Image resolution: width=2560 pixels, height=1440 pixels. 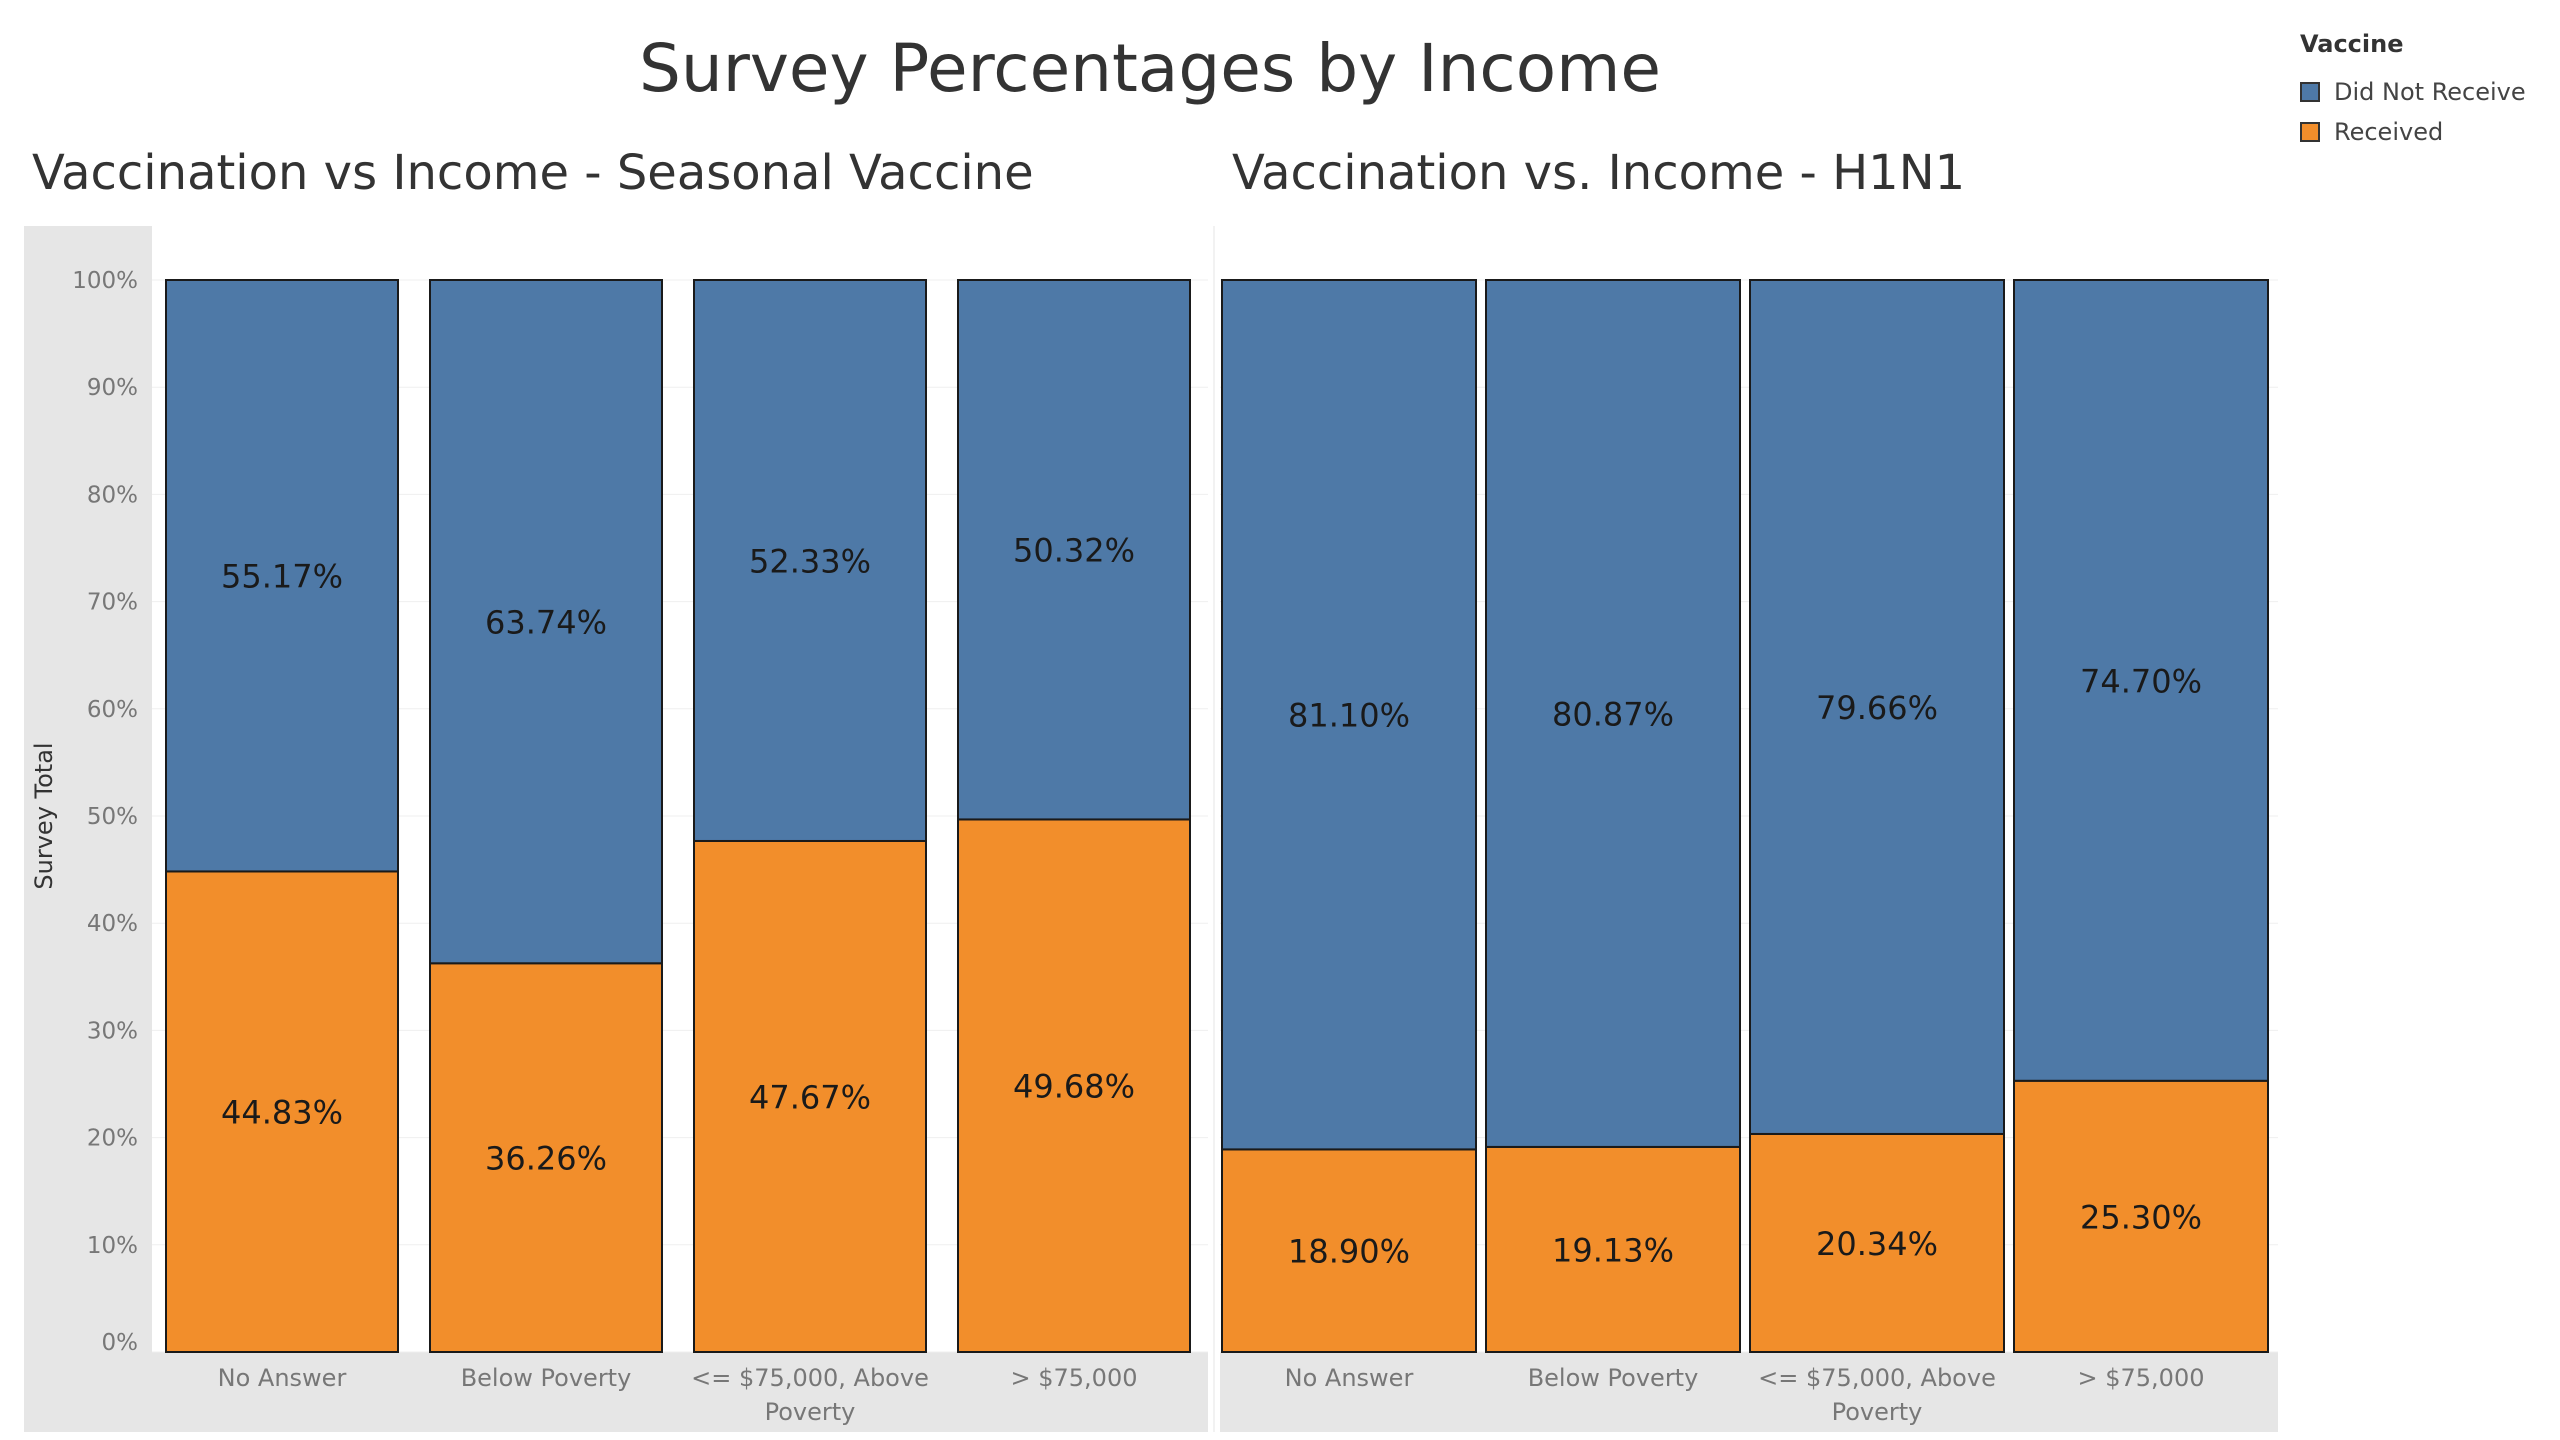 I want to click on legend-swatch-received, so click(x=2310, y=132).